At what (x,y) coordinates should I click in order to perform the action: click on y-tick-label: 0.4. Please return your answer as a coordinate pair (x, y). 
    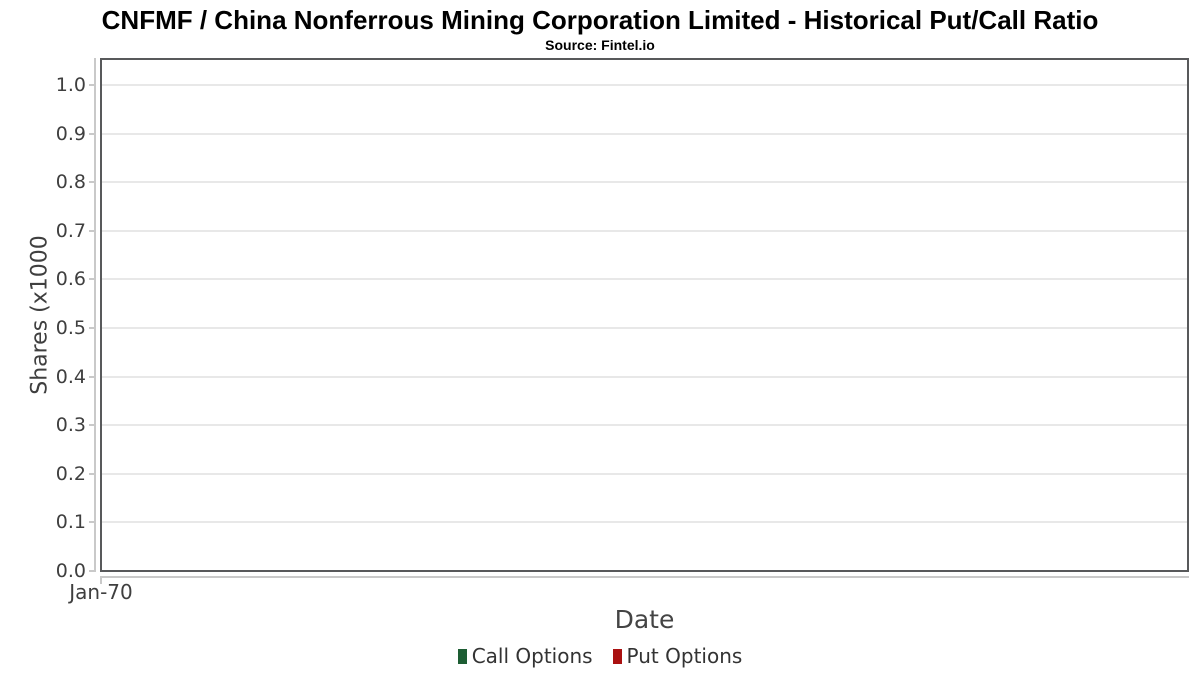
    Looking at the image, I should click on (70, 376).